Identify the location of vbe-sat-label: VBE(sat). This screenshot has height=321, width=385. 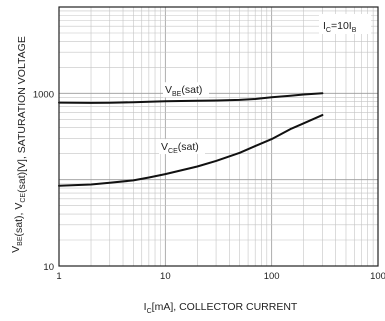
(183, 91).